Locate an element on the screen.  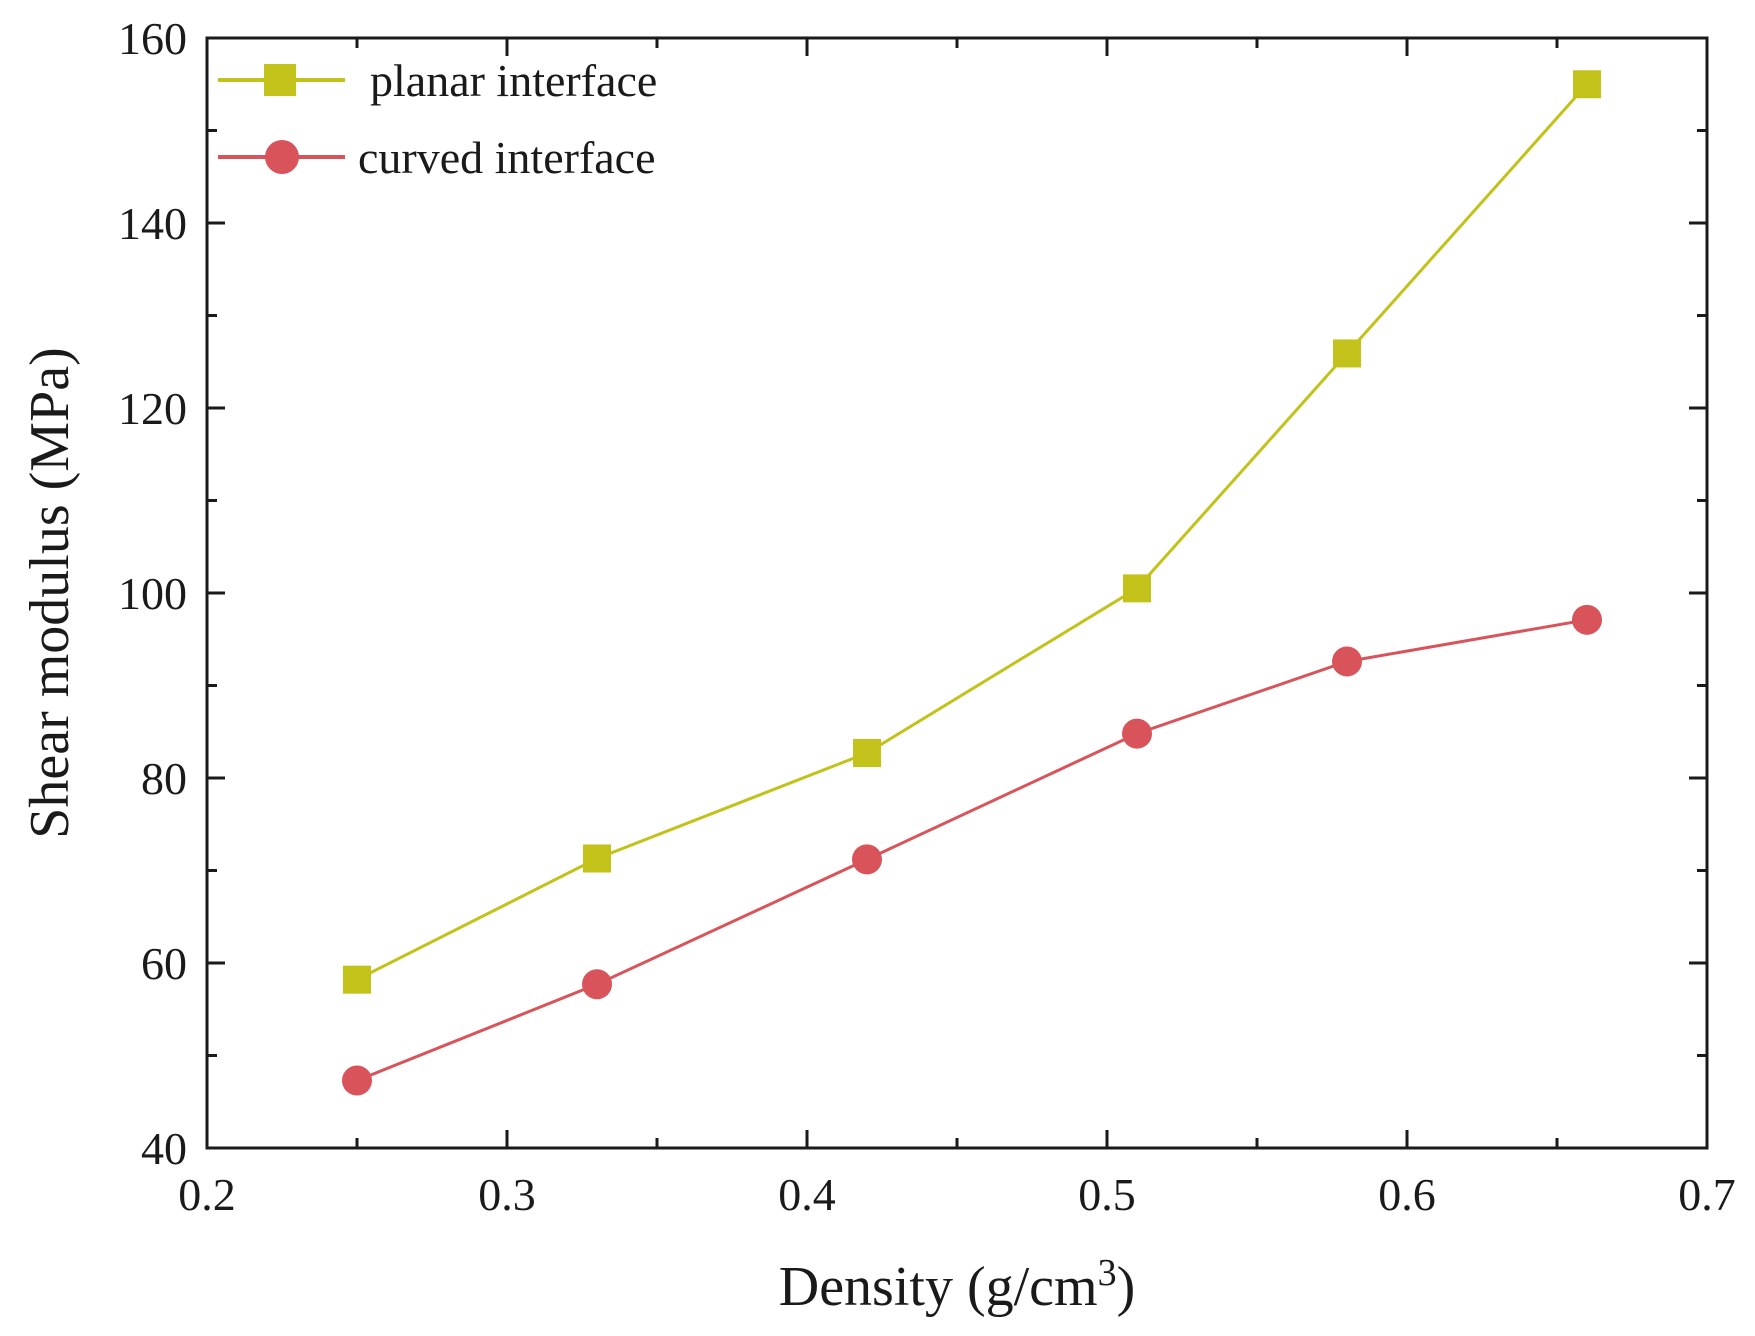
x-axis-title-superscript: 3 is located at coordinates (1107, 1273).